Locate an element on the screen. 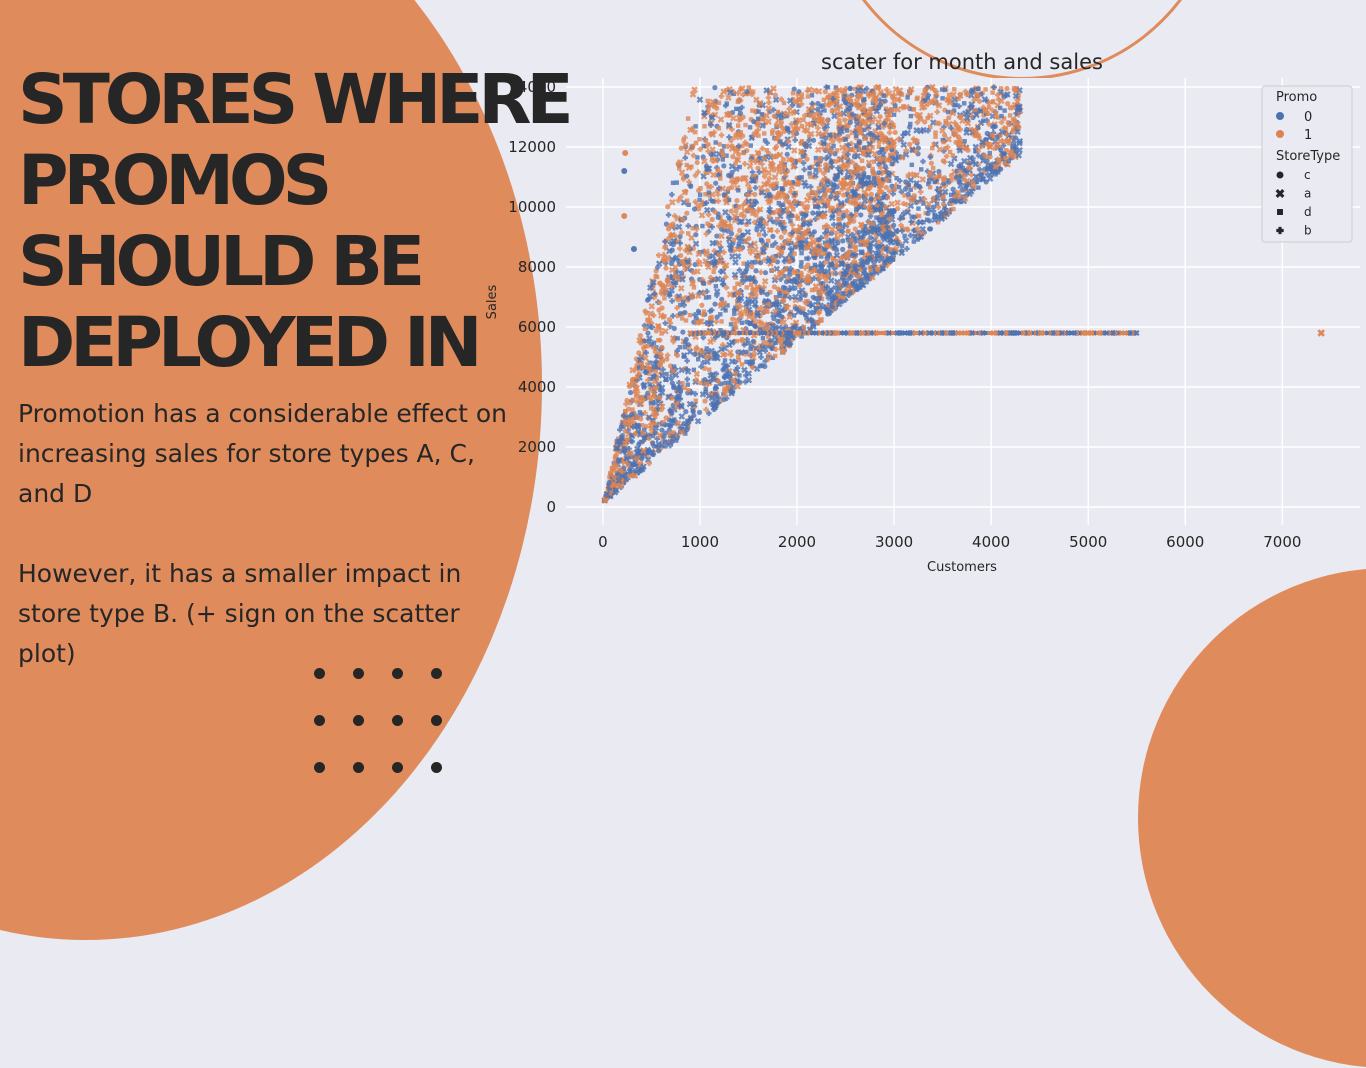 The image size is (1366, 1068). y-tick-label: 6000 is located at coordinates (537, 327).